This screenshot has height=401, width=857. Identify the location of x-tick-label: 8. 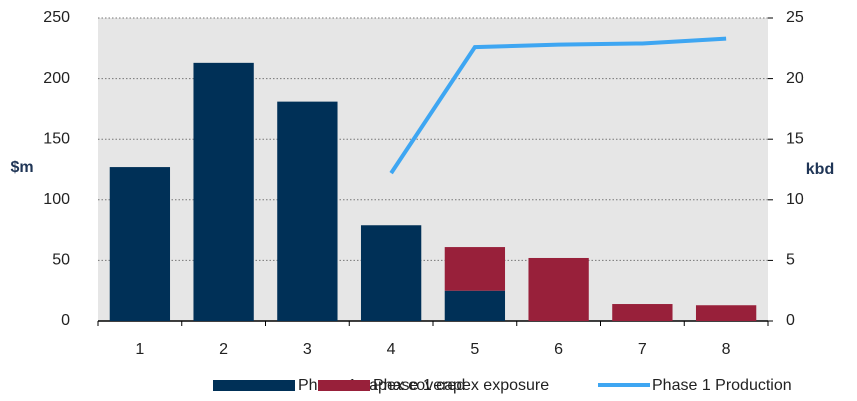
(726, 349).